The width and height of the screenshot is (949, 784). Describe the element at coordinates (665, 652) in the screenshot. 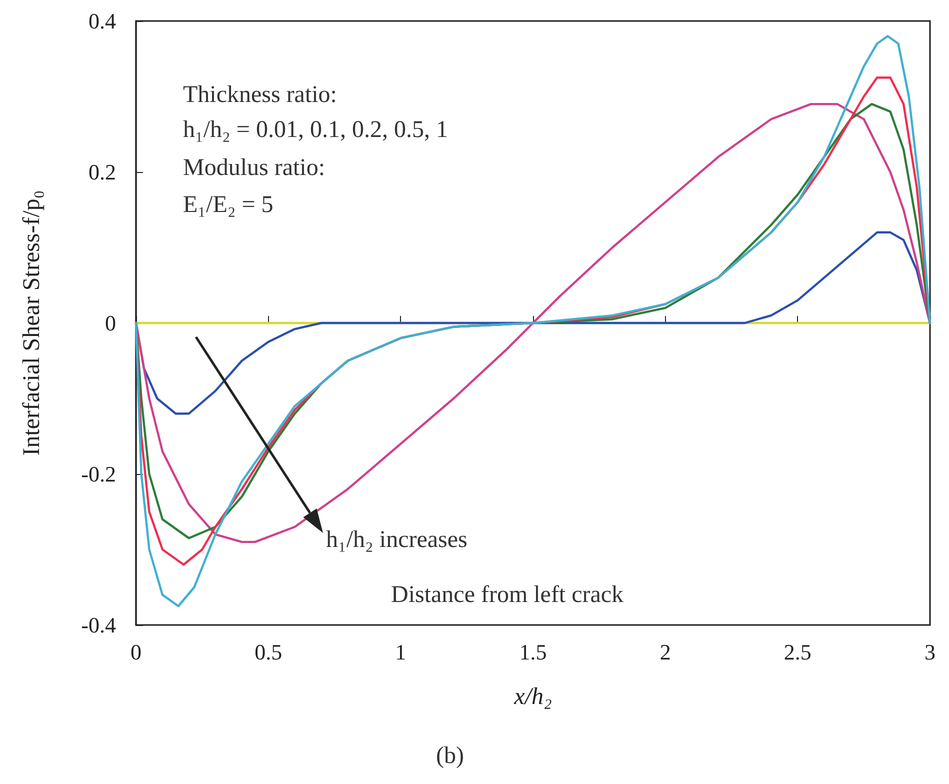

I see `x-tick-label: 2` at that location.